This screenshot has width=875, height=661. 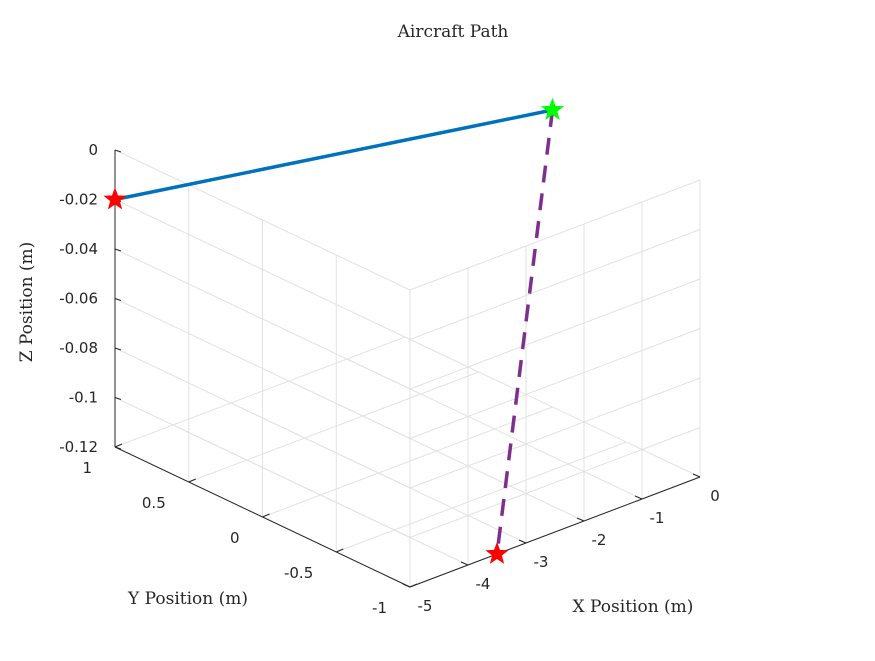 I want to click on y-tick-label: -1, so click(x=379, y=608).